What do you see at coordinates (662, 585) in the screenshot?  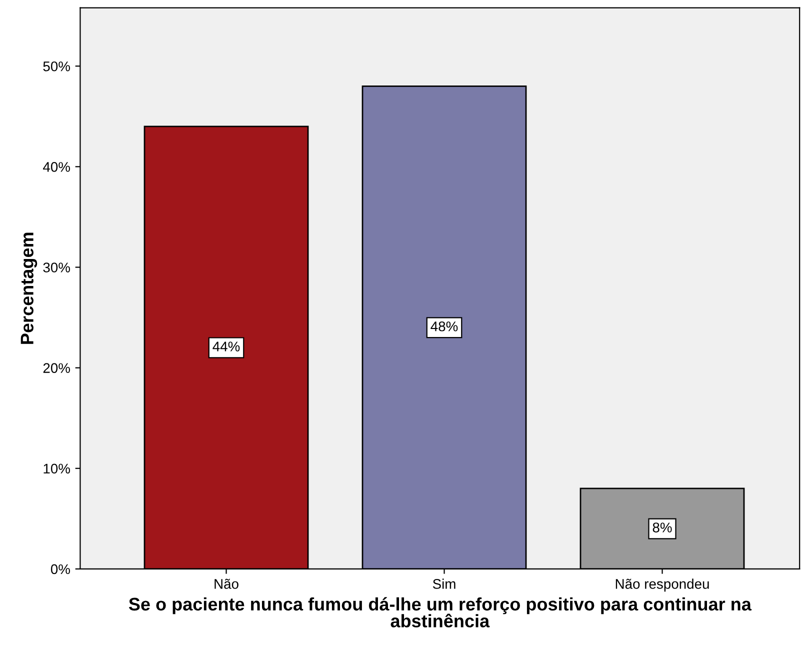 I see `x-tick-label: Não respondeu` at bounding box center [662, 585].